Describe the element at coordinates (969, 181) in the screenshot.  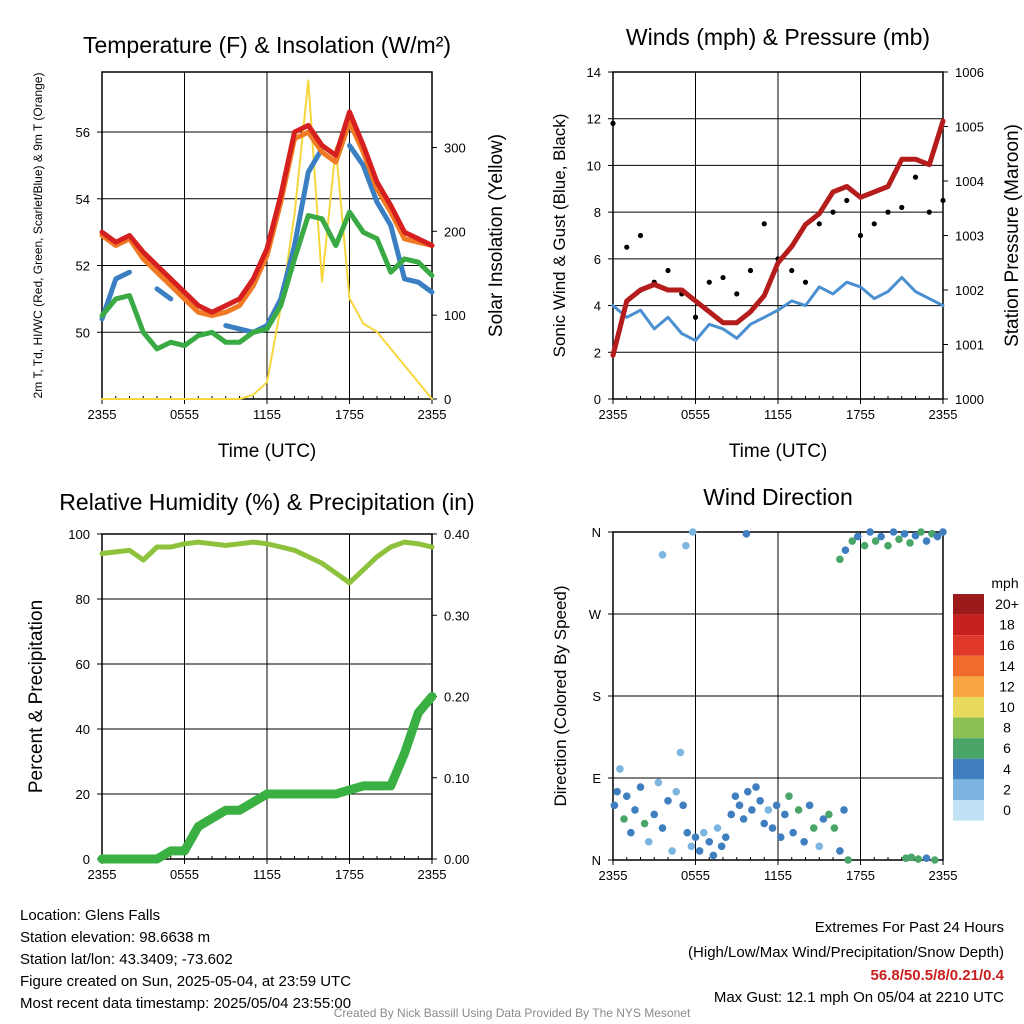
I see `y2-tick-label: 1004` at that location.